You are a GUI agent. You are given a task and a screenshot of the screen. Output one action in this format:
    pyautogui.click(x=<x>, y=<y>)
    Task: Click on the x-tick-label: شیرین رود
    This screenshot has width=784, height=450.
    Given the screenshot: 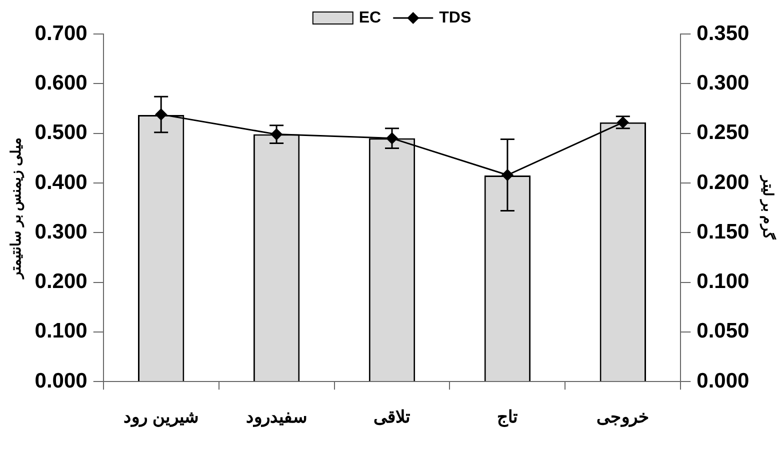 What is the action you would take?
    pyautogui.click(x=161, y=417)
    